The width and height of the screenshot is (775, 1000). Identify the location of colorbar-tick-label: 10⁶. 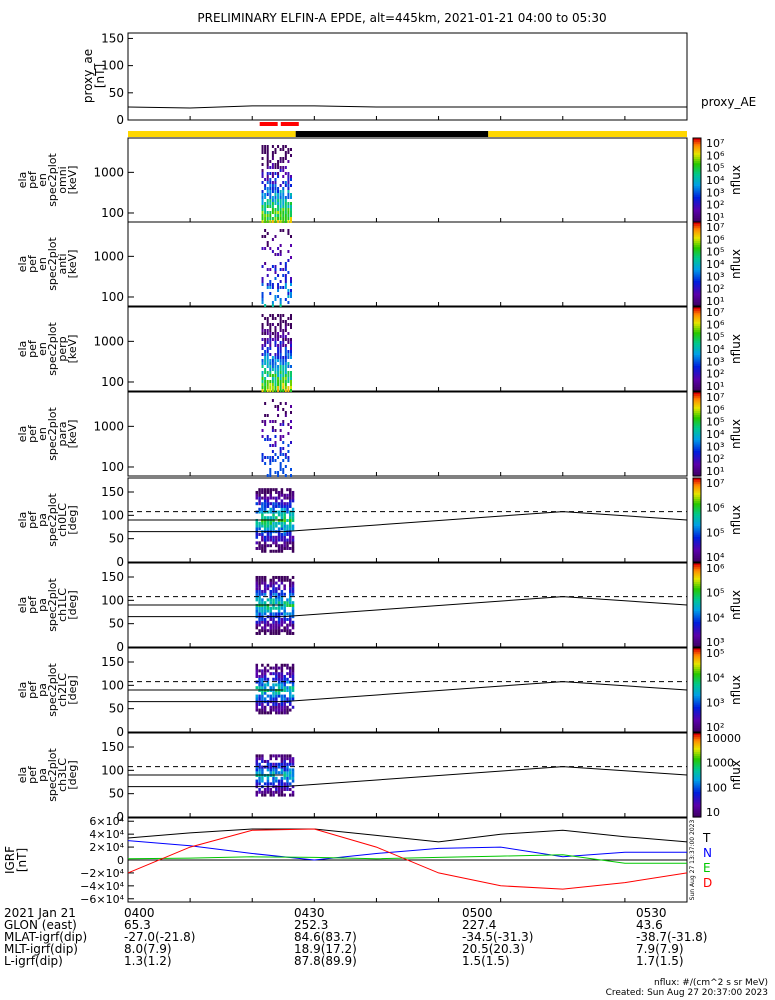
(715, 568).